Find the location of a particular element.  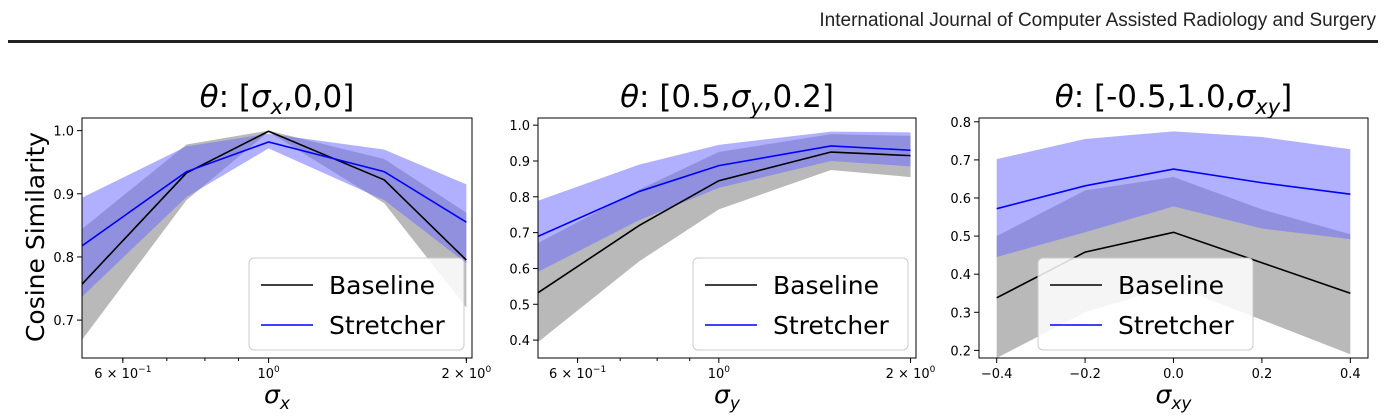

chart-title: θ: [-0.5,1.0,σxy] is located at coordinates (1173, 99).